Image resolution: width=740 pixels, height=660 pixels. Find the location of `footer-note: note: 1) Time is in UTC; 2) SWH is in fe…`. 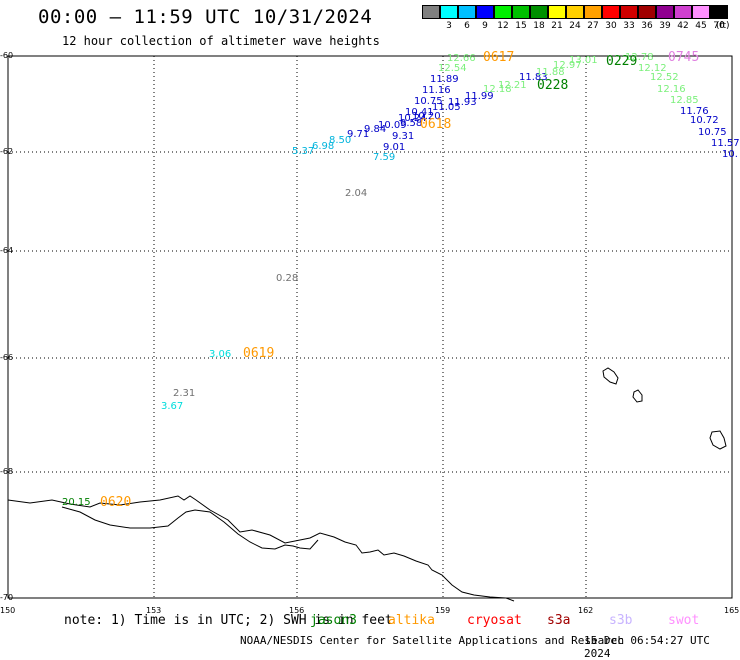

footer-note: note: 1) Time is in UTC; 2) SWH is in fe… is located at coordinates (228, 620).